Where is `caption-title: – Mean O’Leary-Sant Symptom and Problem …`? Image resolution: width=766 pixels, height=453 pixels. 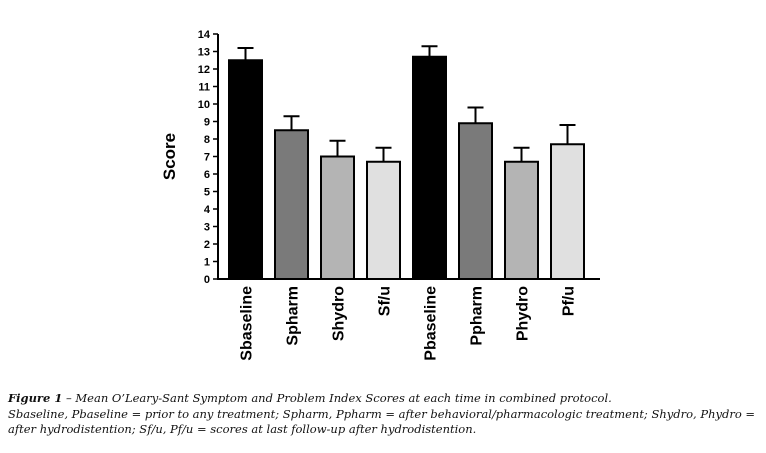 caption-title: – Mean O’Leary-Sant Symptom and Problem … is located at coordinates (337, 398).